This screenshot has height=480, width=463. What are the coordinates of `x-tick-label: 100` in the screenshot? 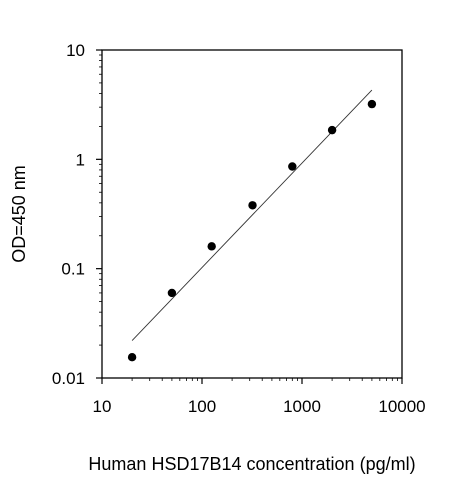 It's located at (202, 406).